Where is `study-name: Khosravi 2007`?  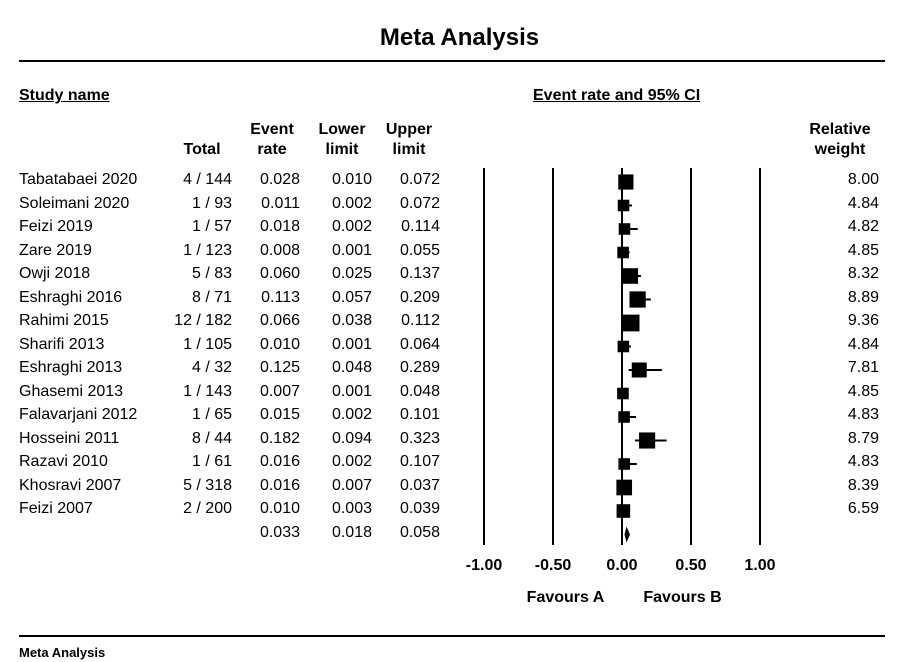
study-name: Khosravi 2007 is located at coordinates (70, 485).